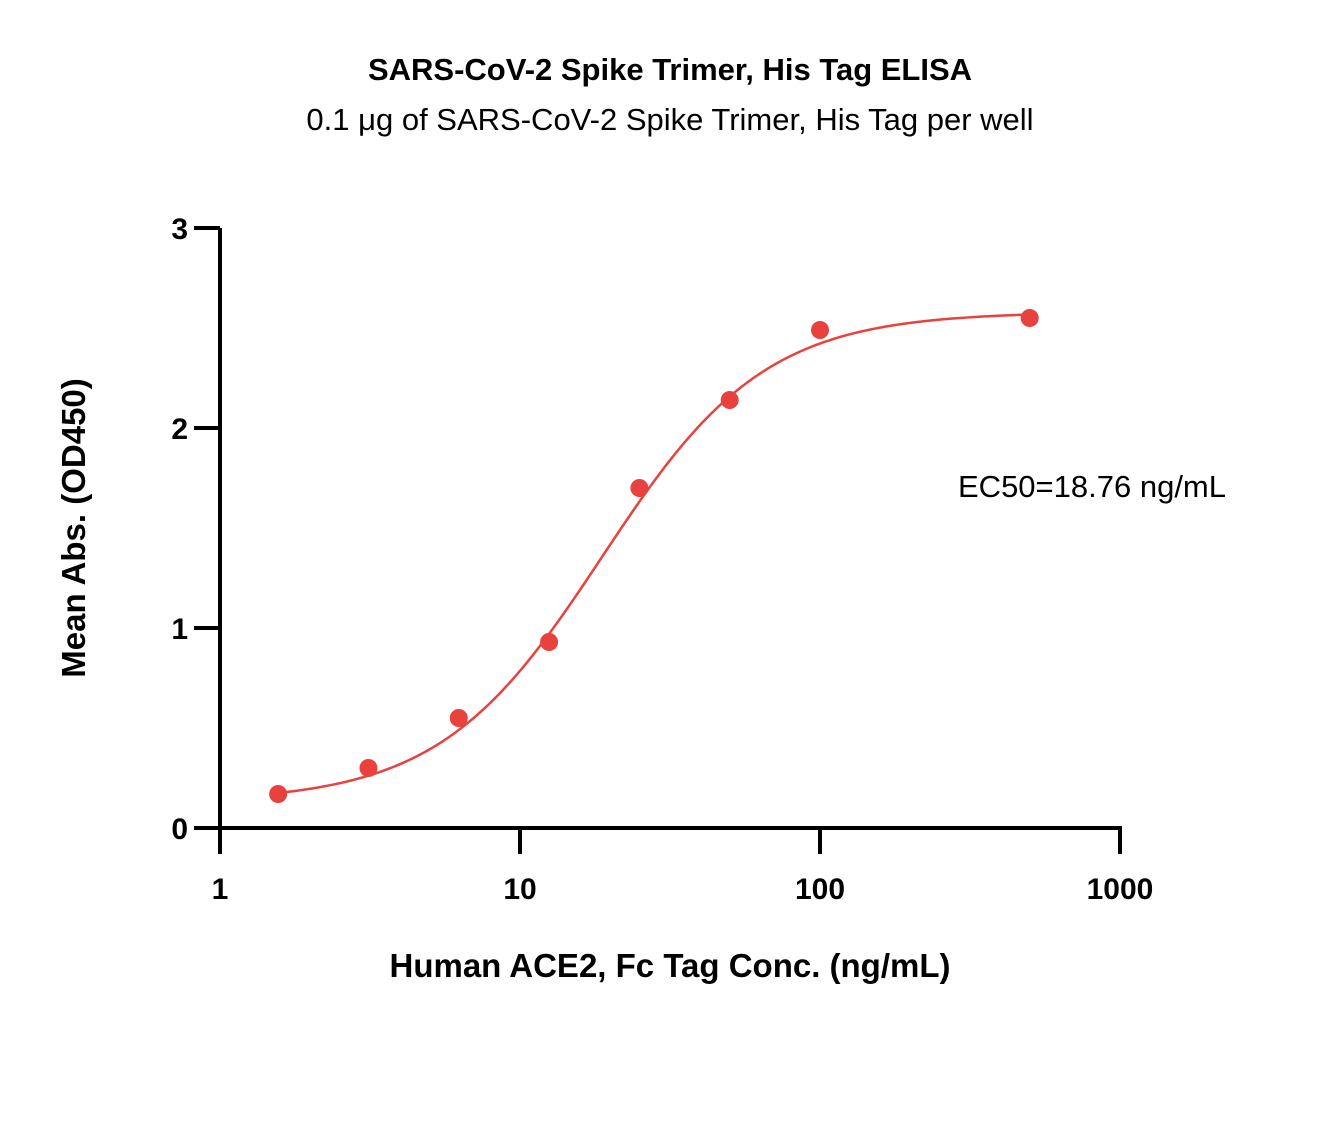  I want to click on y-tick-label: 0, so click(179, 829).